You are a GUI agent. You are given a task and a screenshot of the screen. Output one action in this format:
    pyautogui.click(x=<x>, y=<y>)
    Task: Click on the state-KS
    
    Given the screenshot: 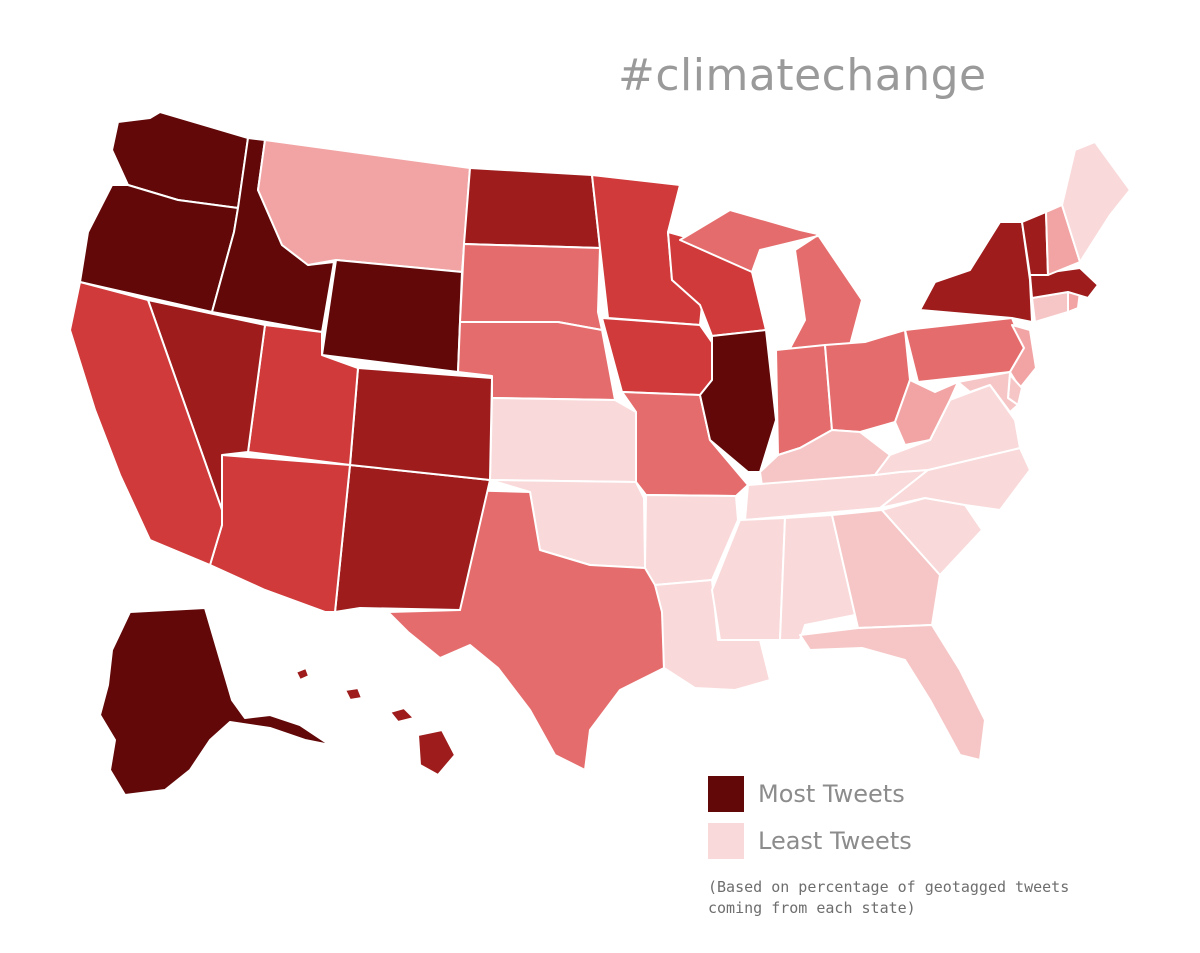 What is the action you would take?
    pyautogui.click(x=563, y=440)
    